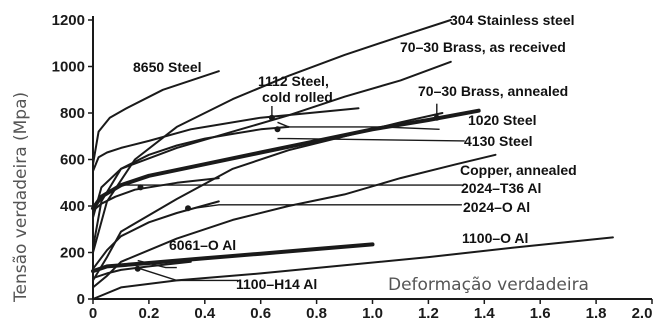 This screenshot has width=659, height=323. Describe the element at coordinates (498, 141) in the screenshot. I see `label-4130-steel: 4130 Steel` at that location.